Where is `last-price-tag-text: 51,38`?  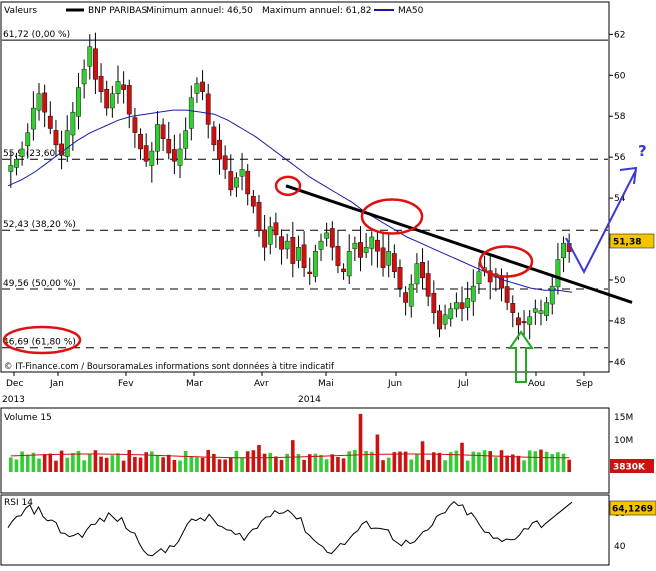
last-price-tag-text: 51,38 is located at coordinates (627, 243).